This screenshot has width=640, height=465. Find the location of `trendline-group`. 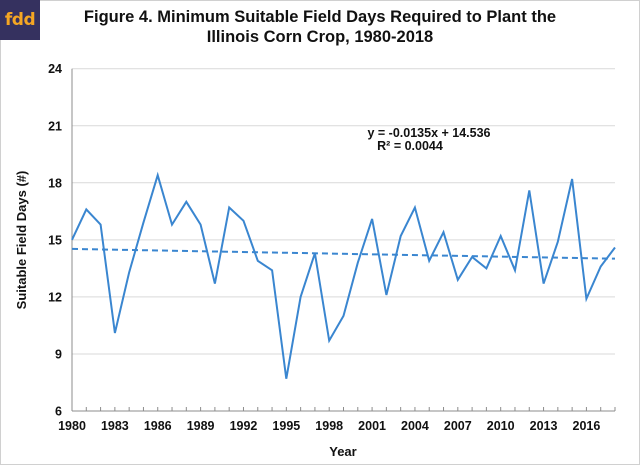

trendline-group is located at coordinates (343, 253).